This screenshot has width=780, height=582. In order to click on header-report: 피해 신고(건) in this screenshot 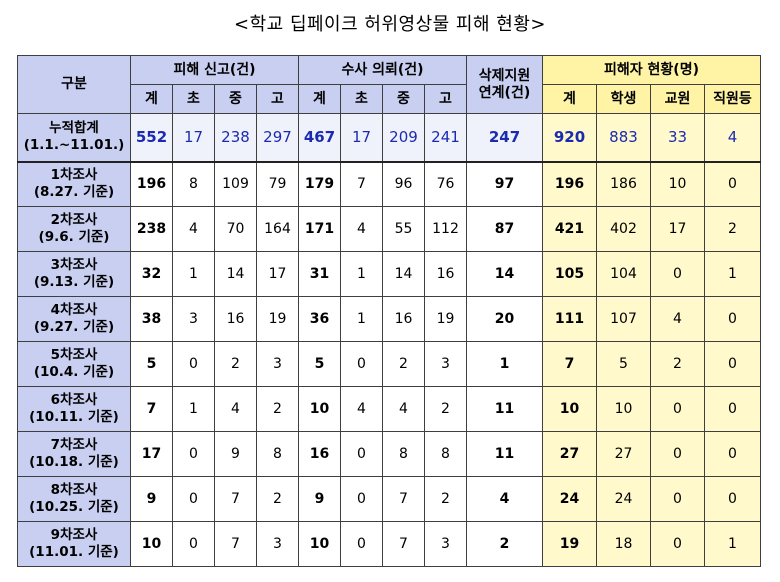, I will do `click(214, 70)`.